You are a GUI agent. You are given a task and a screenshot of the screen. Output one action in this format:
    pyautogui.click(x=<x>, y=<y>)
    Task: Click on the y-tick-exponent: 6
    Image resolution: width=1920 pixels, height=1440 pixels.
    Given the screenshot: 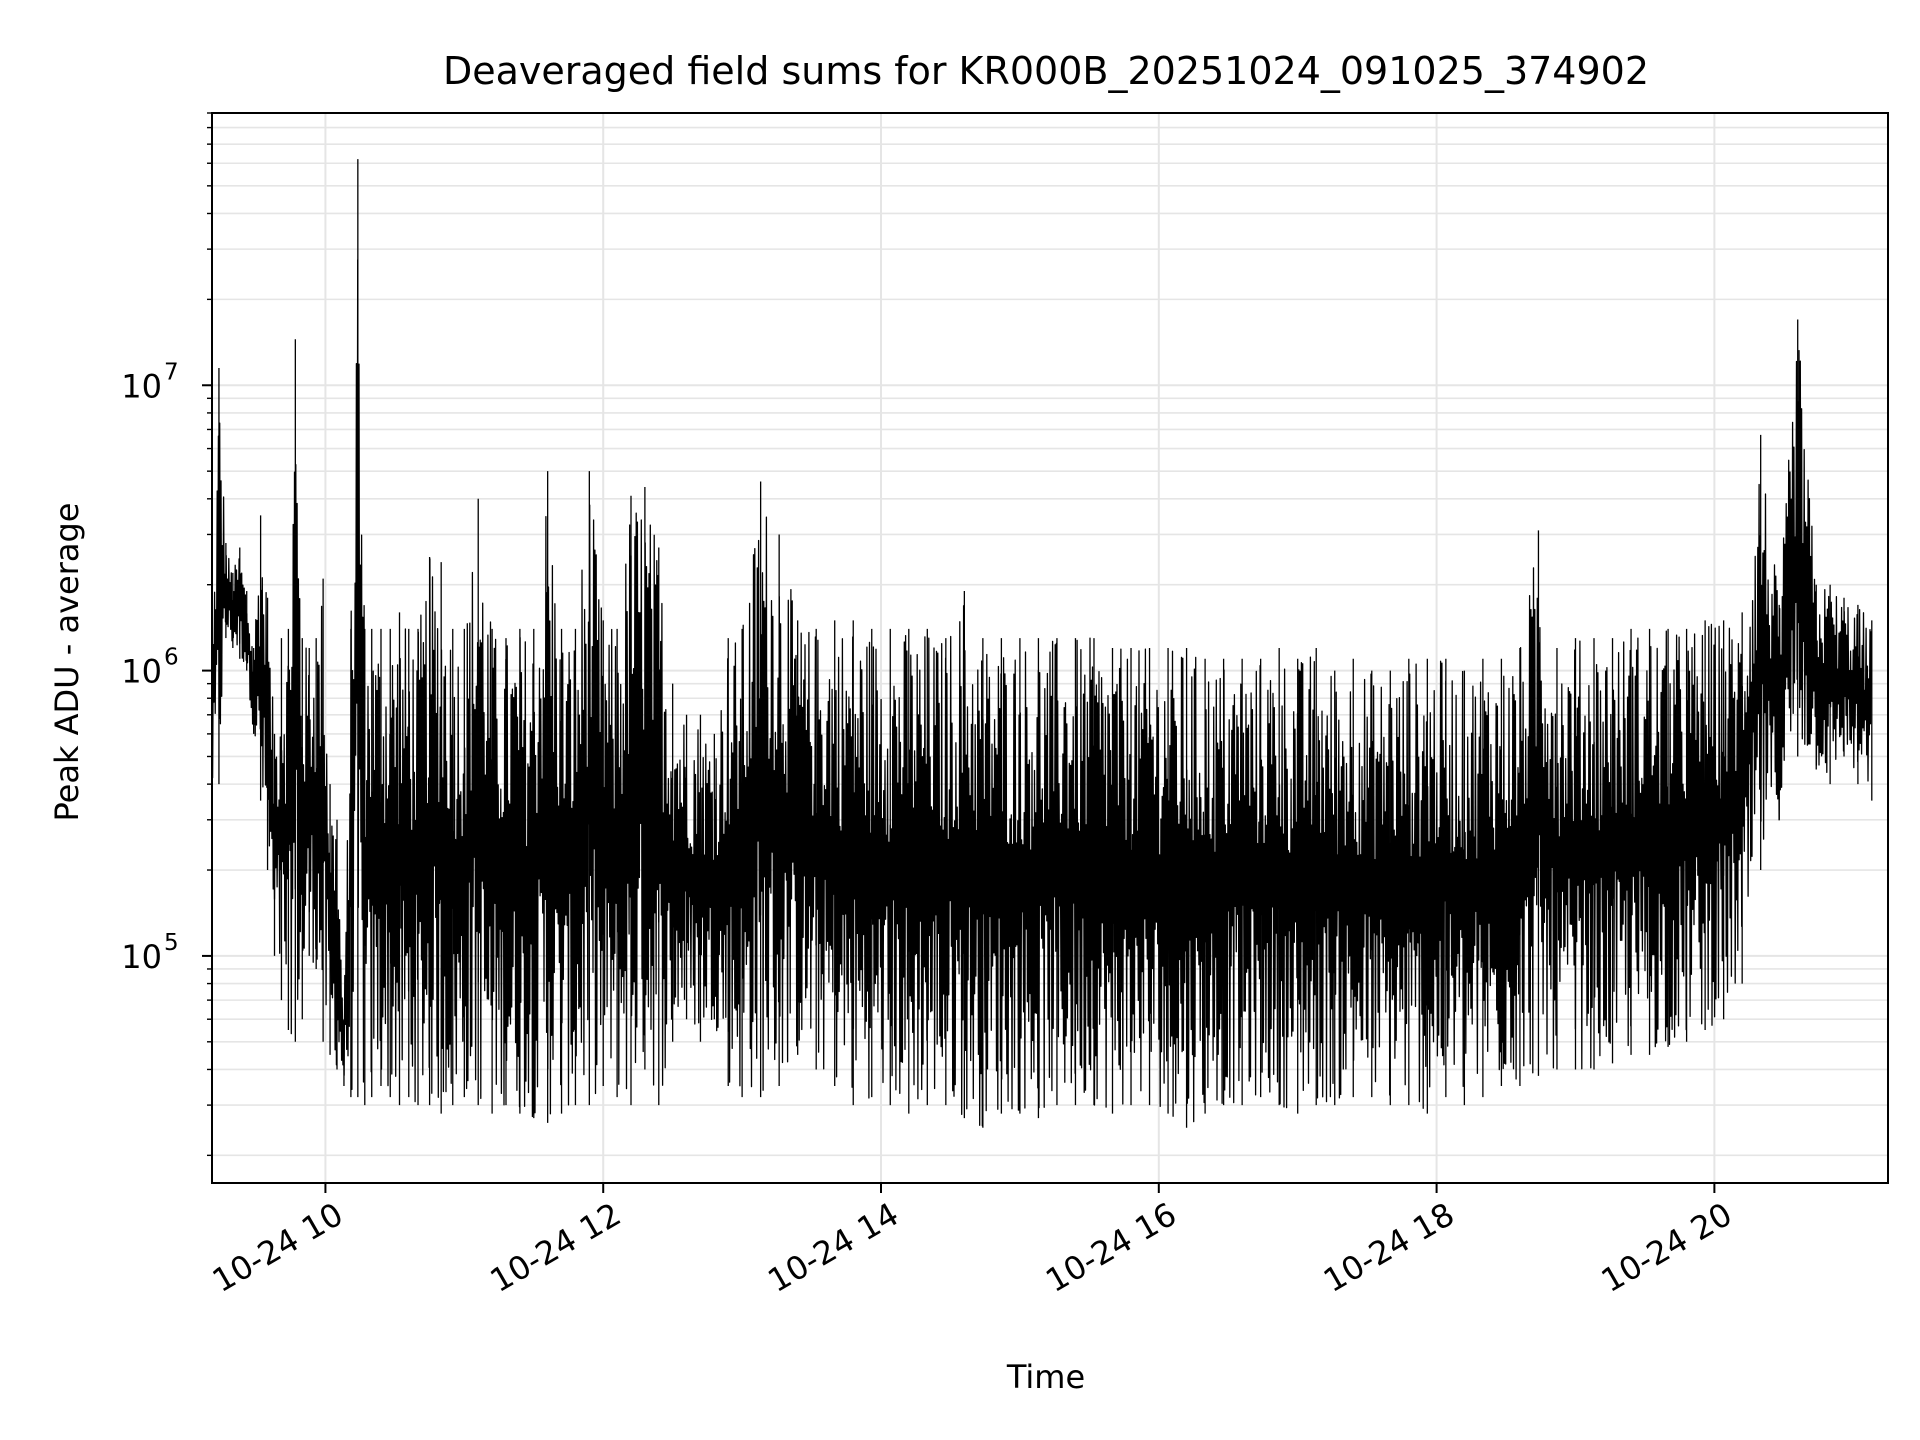 What is the action you would take?
    pyautogui.click(x=171, y=658)
    